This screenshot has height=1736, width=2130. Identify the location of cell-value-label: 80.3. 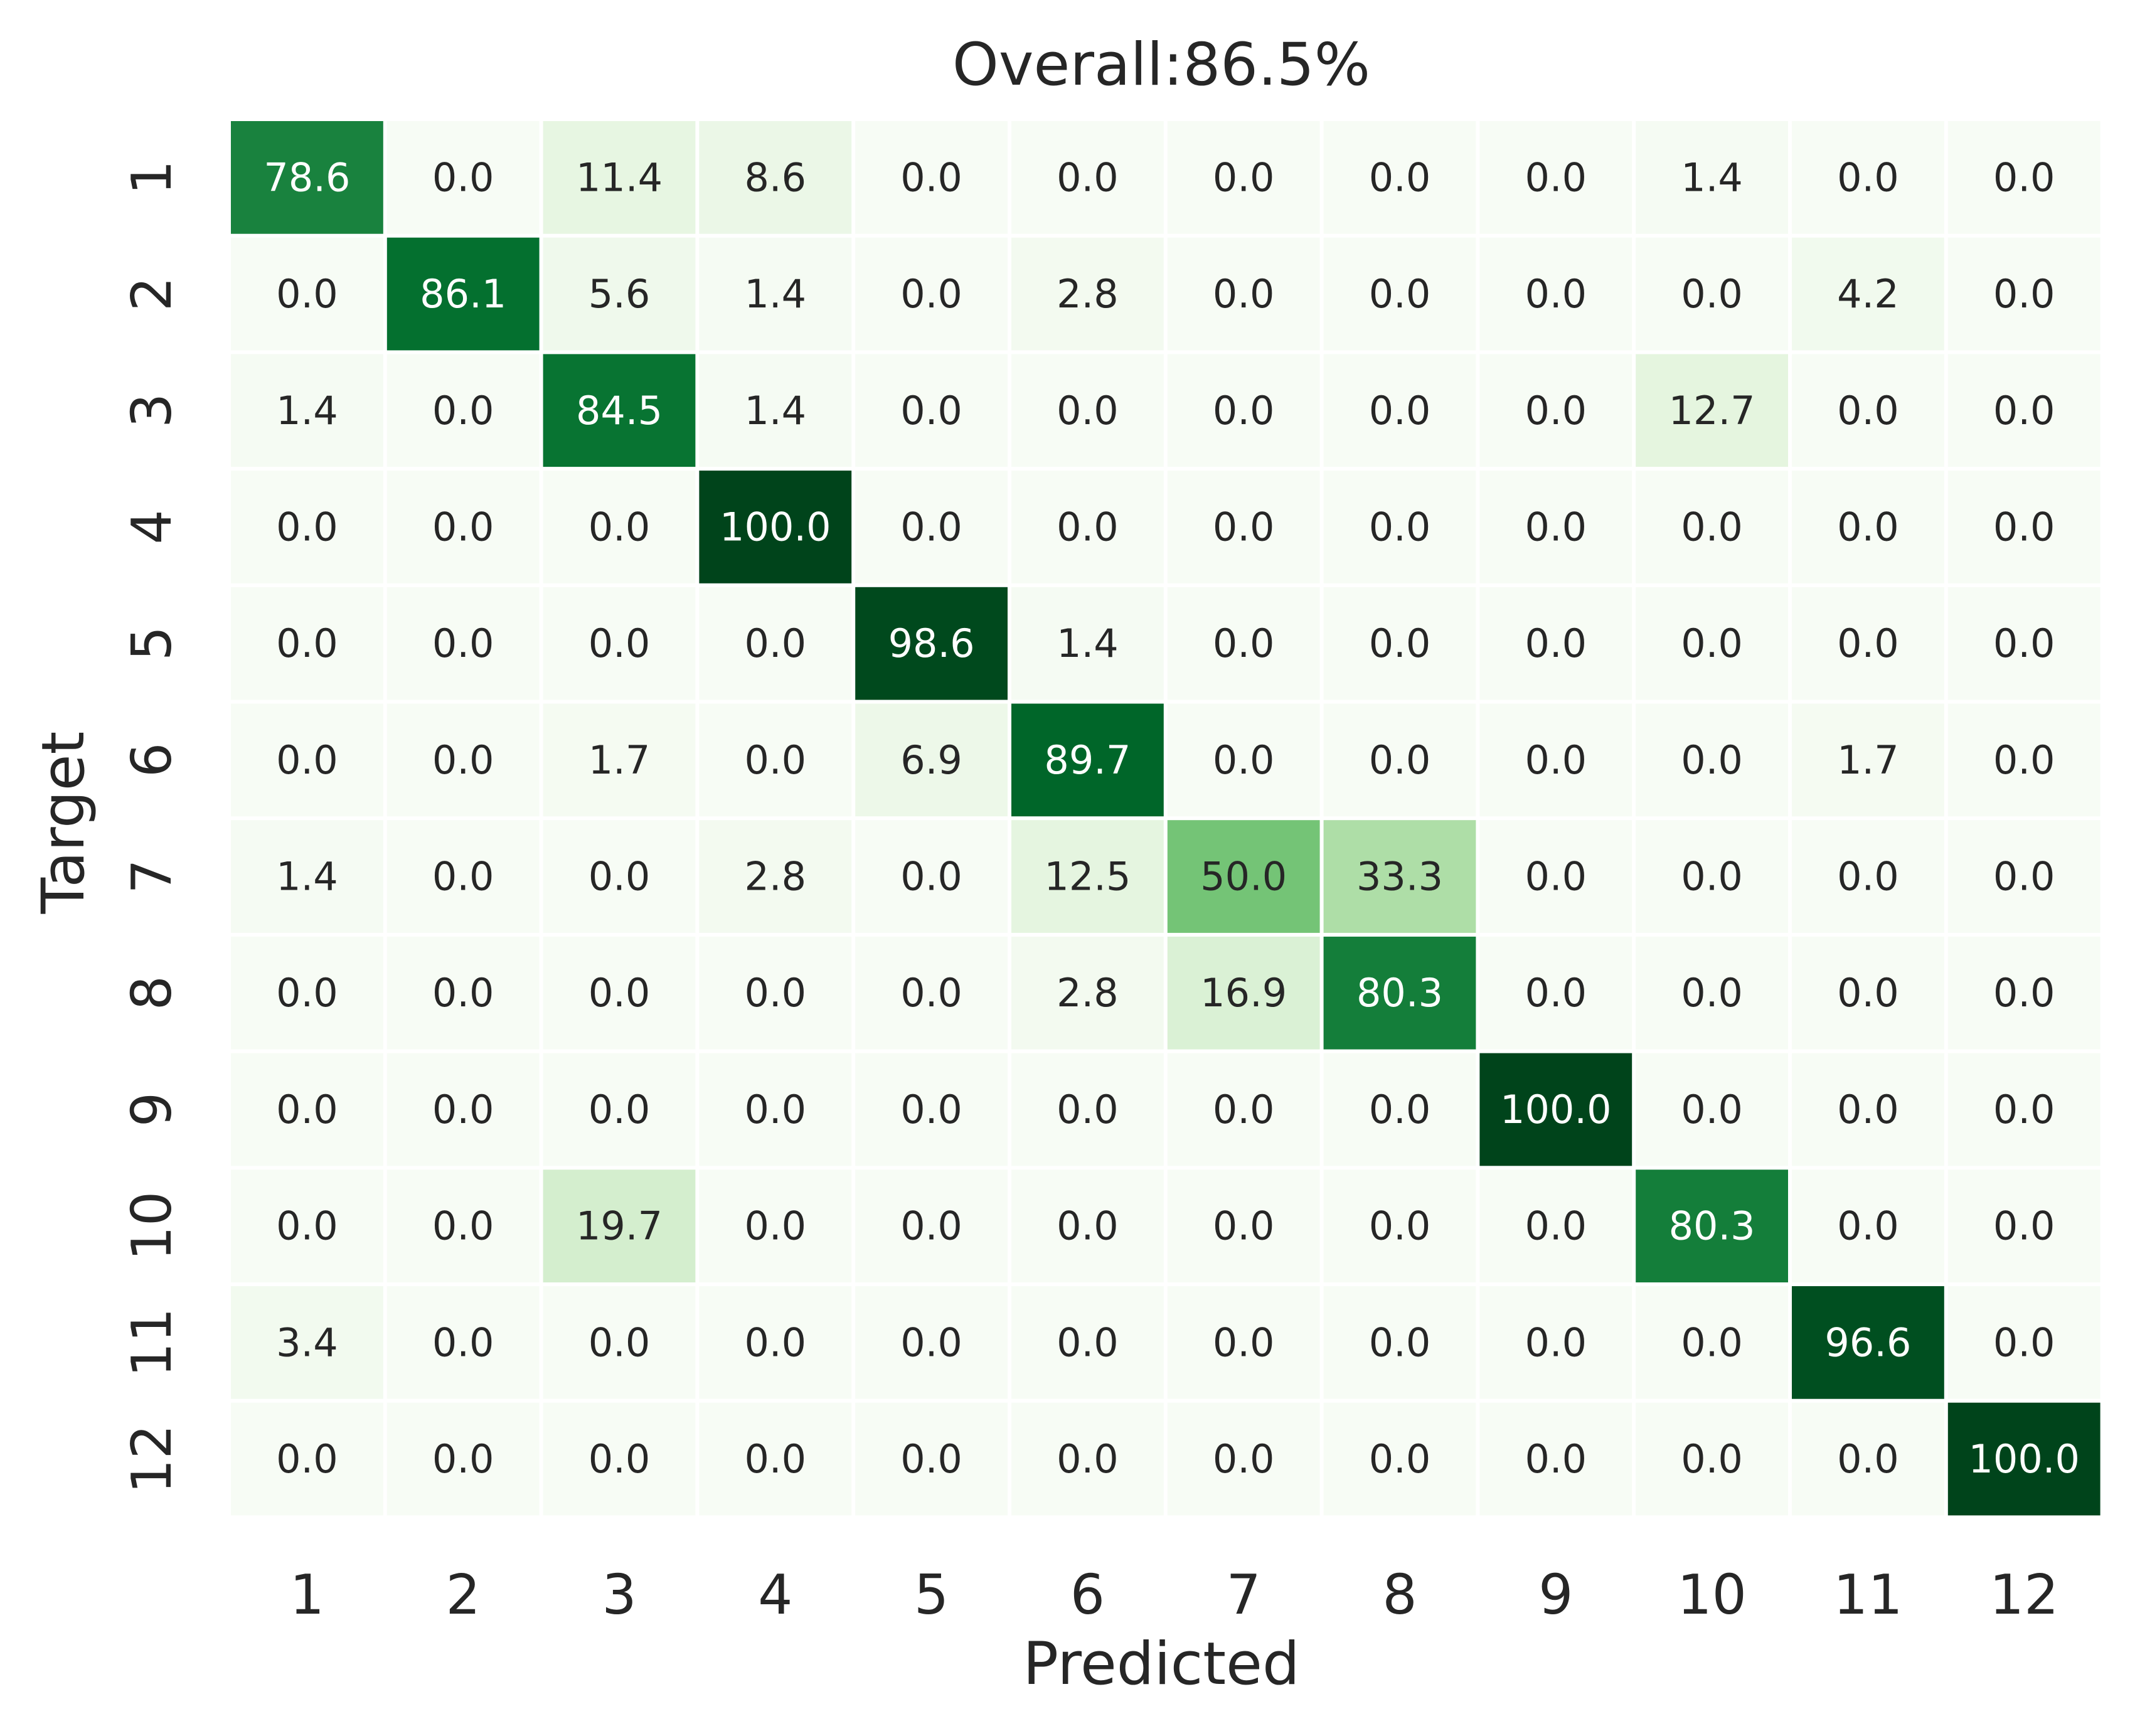
(1399, 993).